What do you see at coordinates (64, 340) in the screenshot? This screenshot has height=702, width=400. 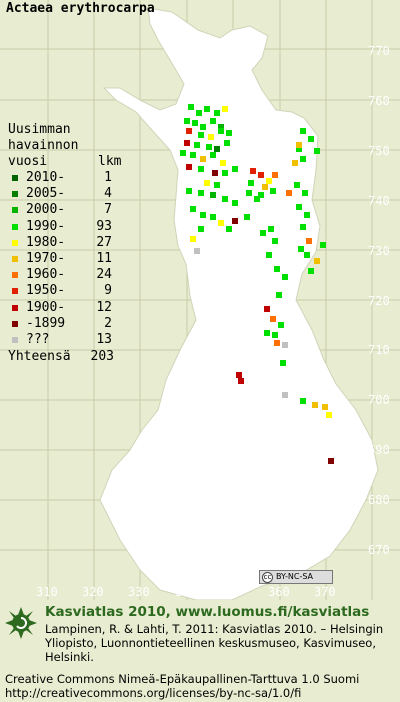 I see `legend-row: ??? 13` at bounding box center [64, 340].